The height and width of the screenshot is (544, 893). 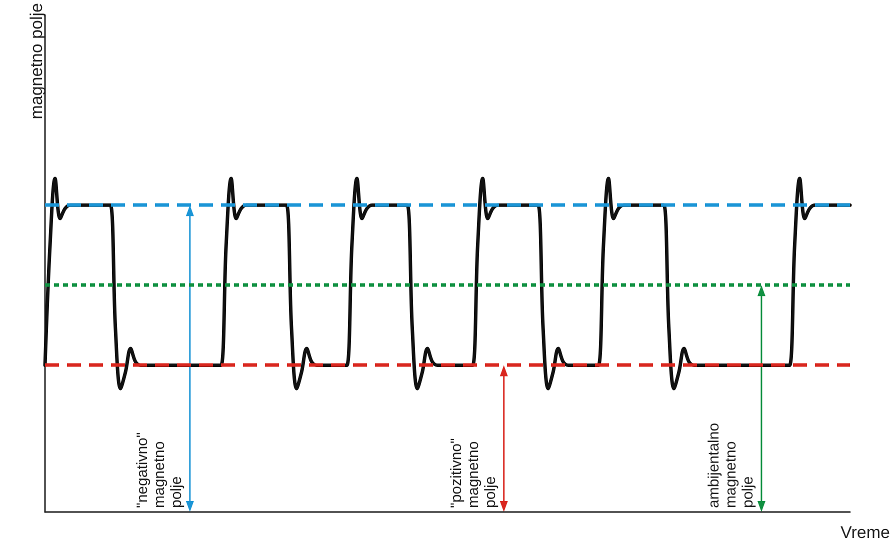 What do you see at coordinates (473, 473) in the screenshot?
I see `ref-line-label: "pozitivno" magnetno polje` at bounding box center [473, 473].